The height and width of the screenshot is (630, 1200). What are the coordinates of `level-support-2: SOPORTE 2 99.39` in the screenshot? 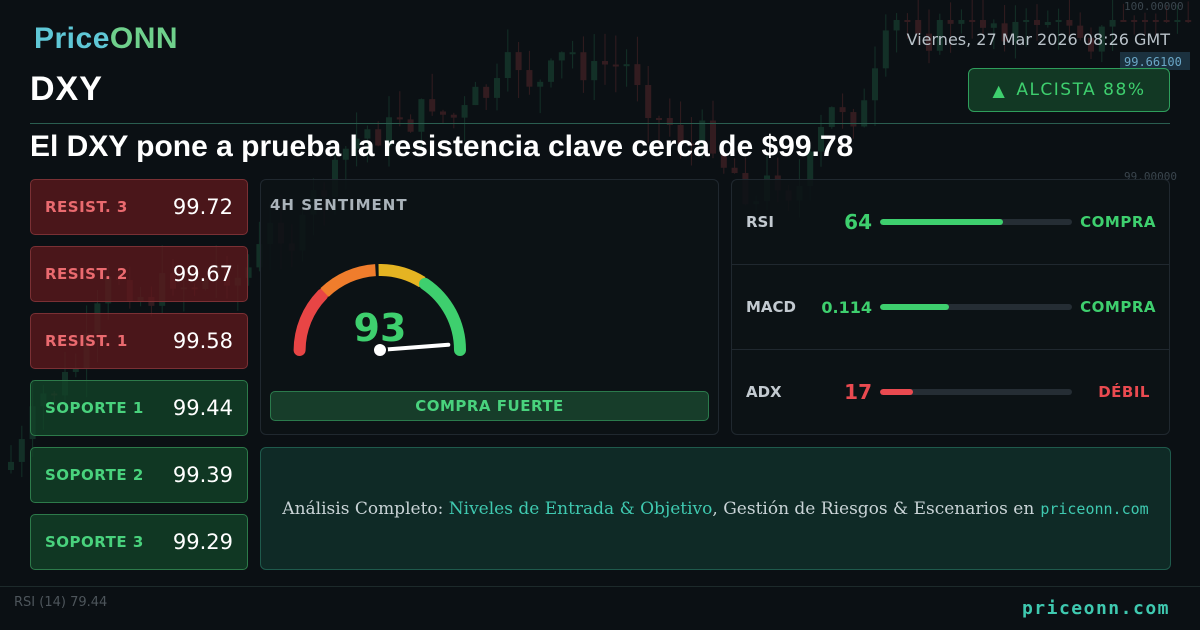 It's located at (139, 475).